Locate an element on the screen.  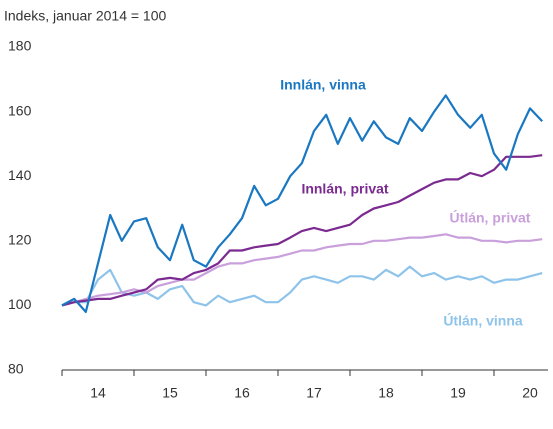
y-tick-label: 180 is located at coordinates (20, 46).